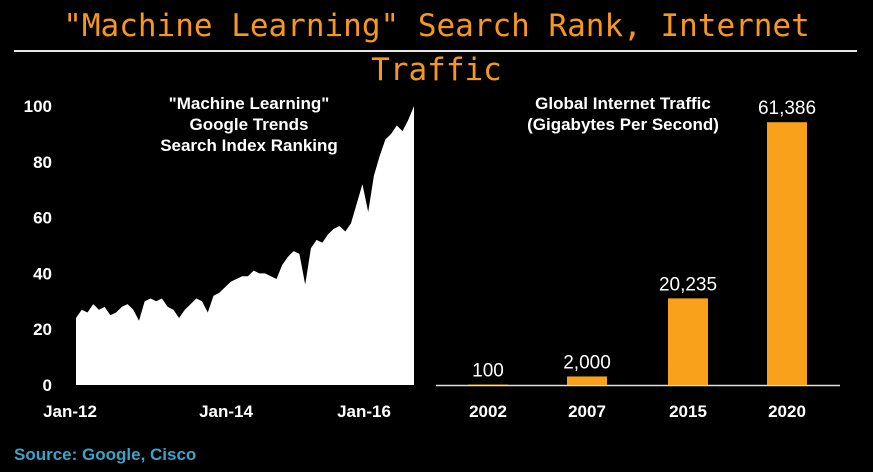  What do you see at coordinates (688, 341) in the screenshot?
I see `bar-2015` at bounding box center [688, 341].